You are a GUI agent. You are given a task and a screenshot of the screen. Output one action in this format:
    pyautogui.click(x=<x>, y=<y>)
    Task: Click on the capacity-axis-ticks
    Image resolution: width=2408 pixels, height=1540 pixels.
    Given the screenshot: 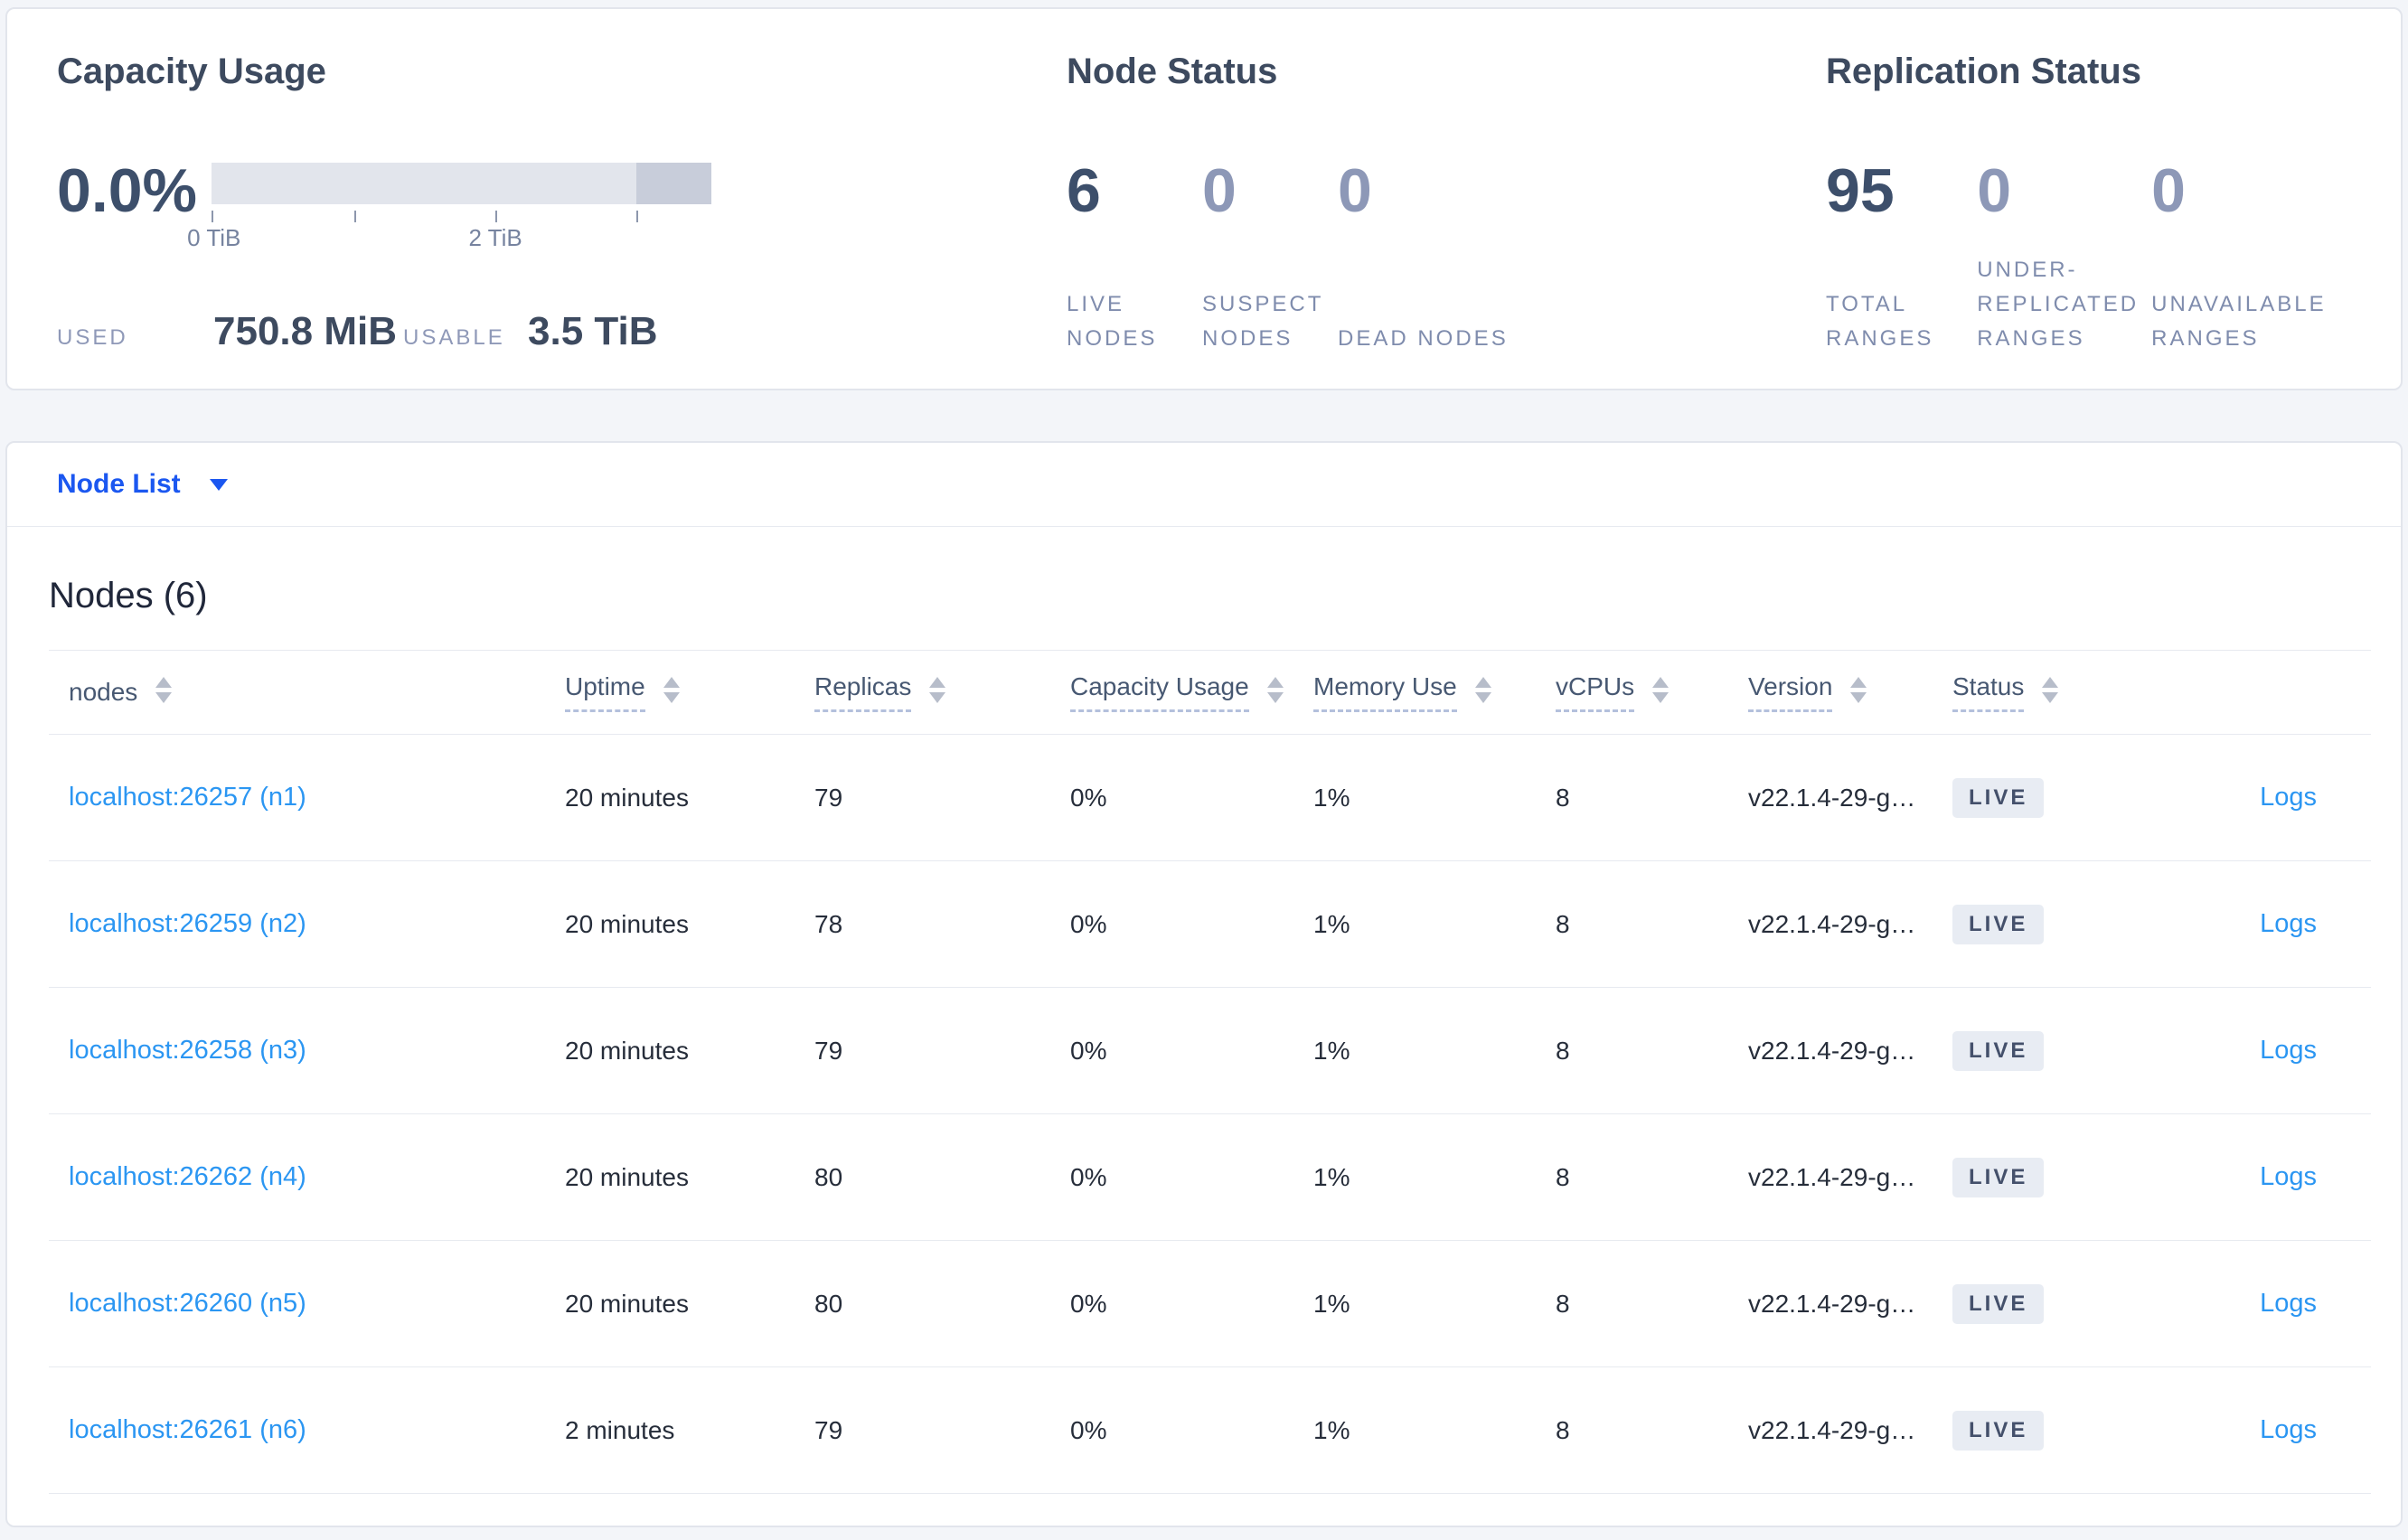 What is the action you would take?
    pyautogui.click(x=461, y=213)
    